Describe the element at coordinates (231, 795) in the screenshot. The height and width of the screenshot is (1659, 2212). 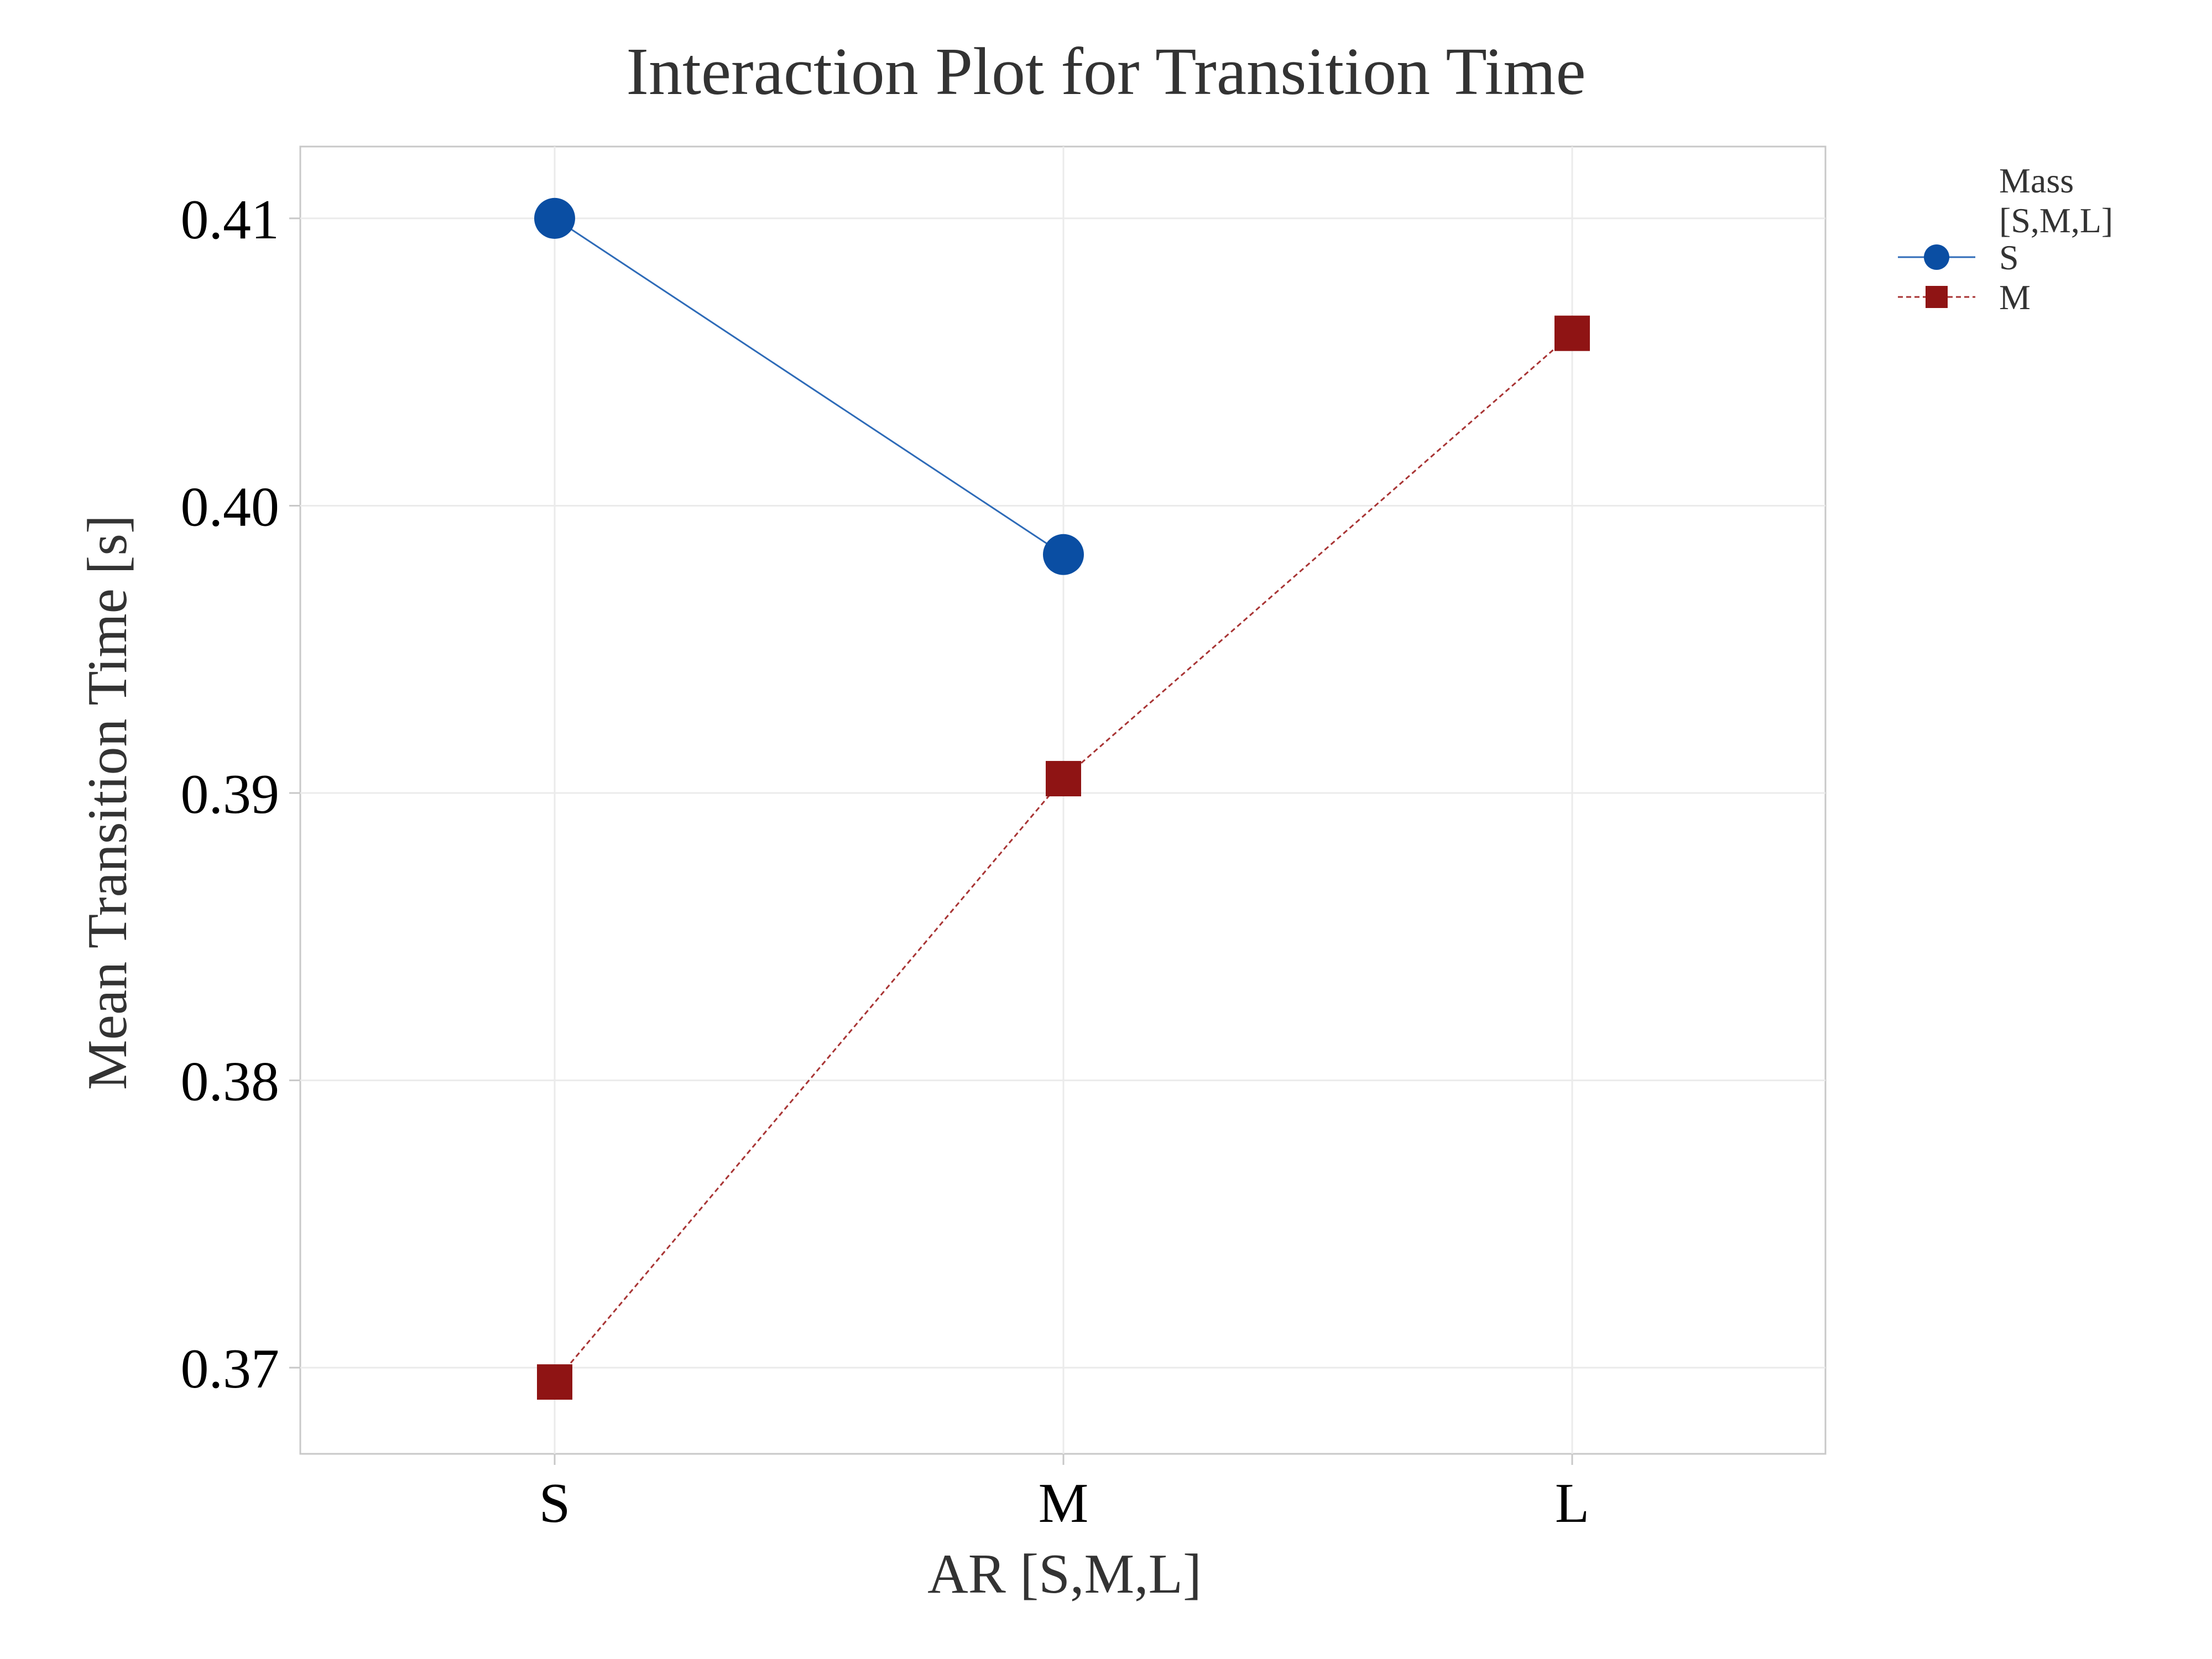
I see `y-tick-label-0.39: 0.39` at that location.